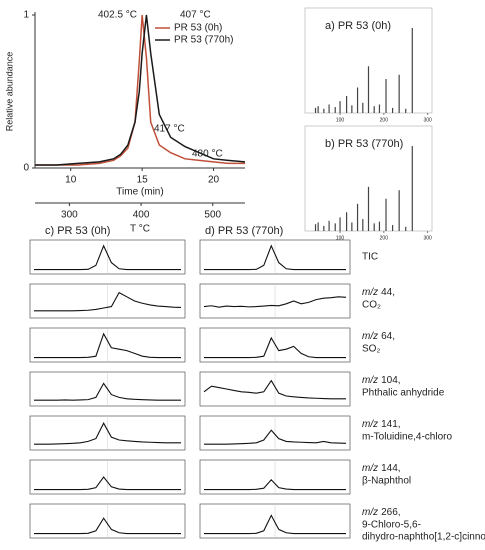  Describe the element at coordinates (143, 180) in the screenshot. I see `x-tick-label: 15` at that location.